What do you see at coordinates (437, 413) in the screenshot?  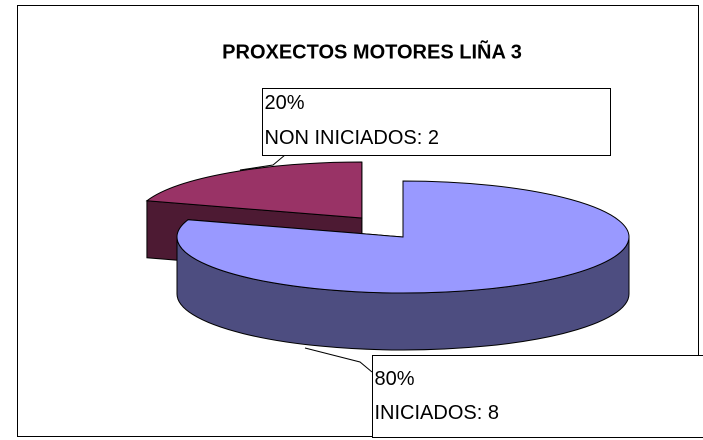 I see `category-label: INICIADOS: 8` at bounding box center [437, 413].